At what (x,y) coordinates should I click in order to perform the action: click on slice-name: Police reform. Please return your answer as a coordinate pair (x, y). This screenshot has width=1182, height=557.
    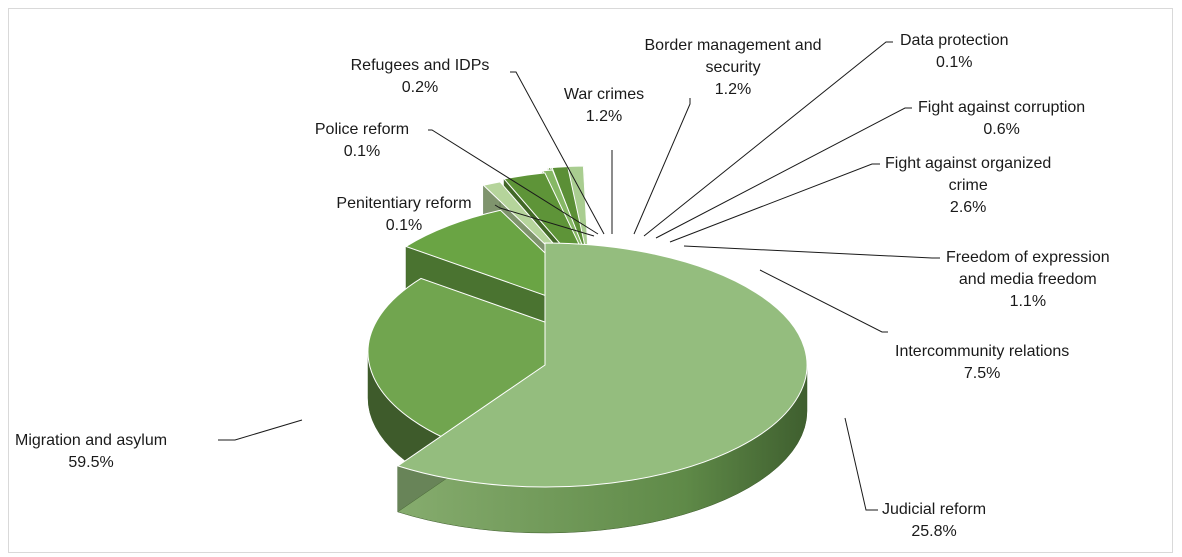
    Looking at the image, I should click on (362, 129).